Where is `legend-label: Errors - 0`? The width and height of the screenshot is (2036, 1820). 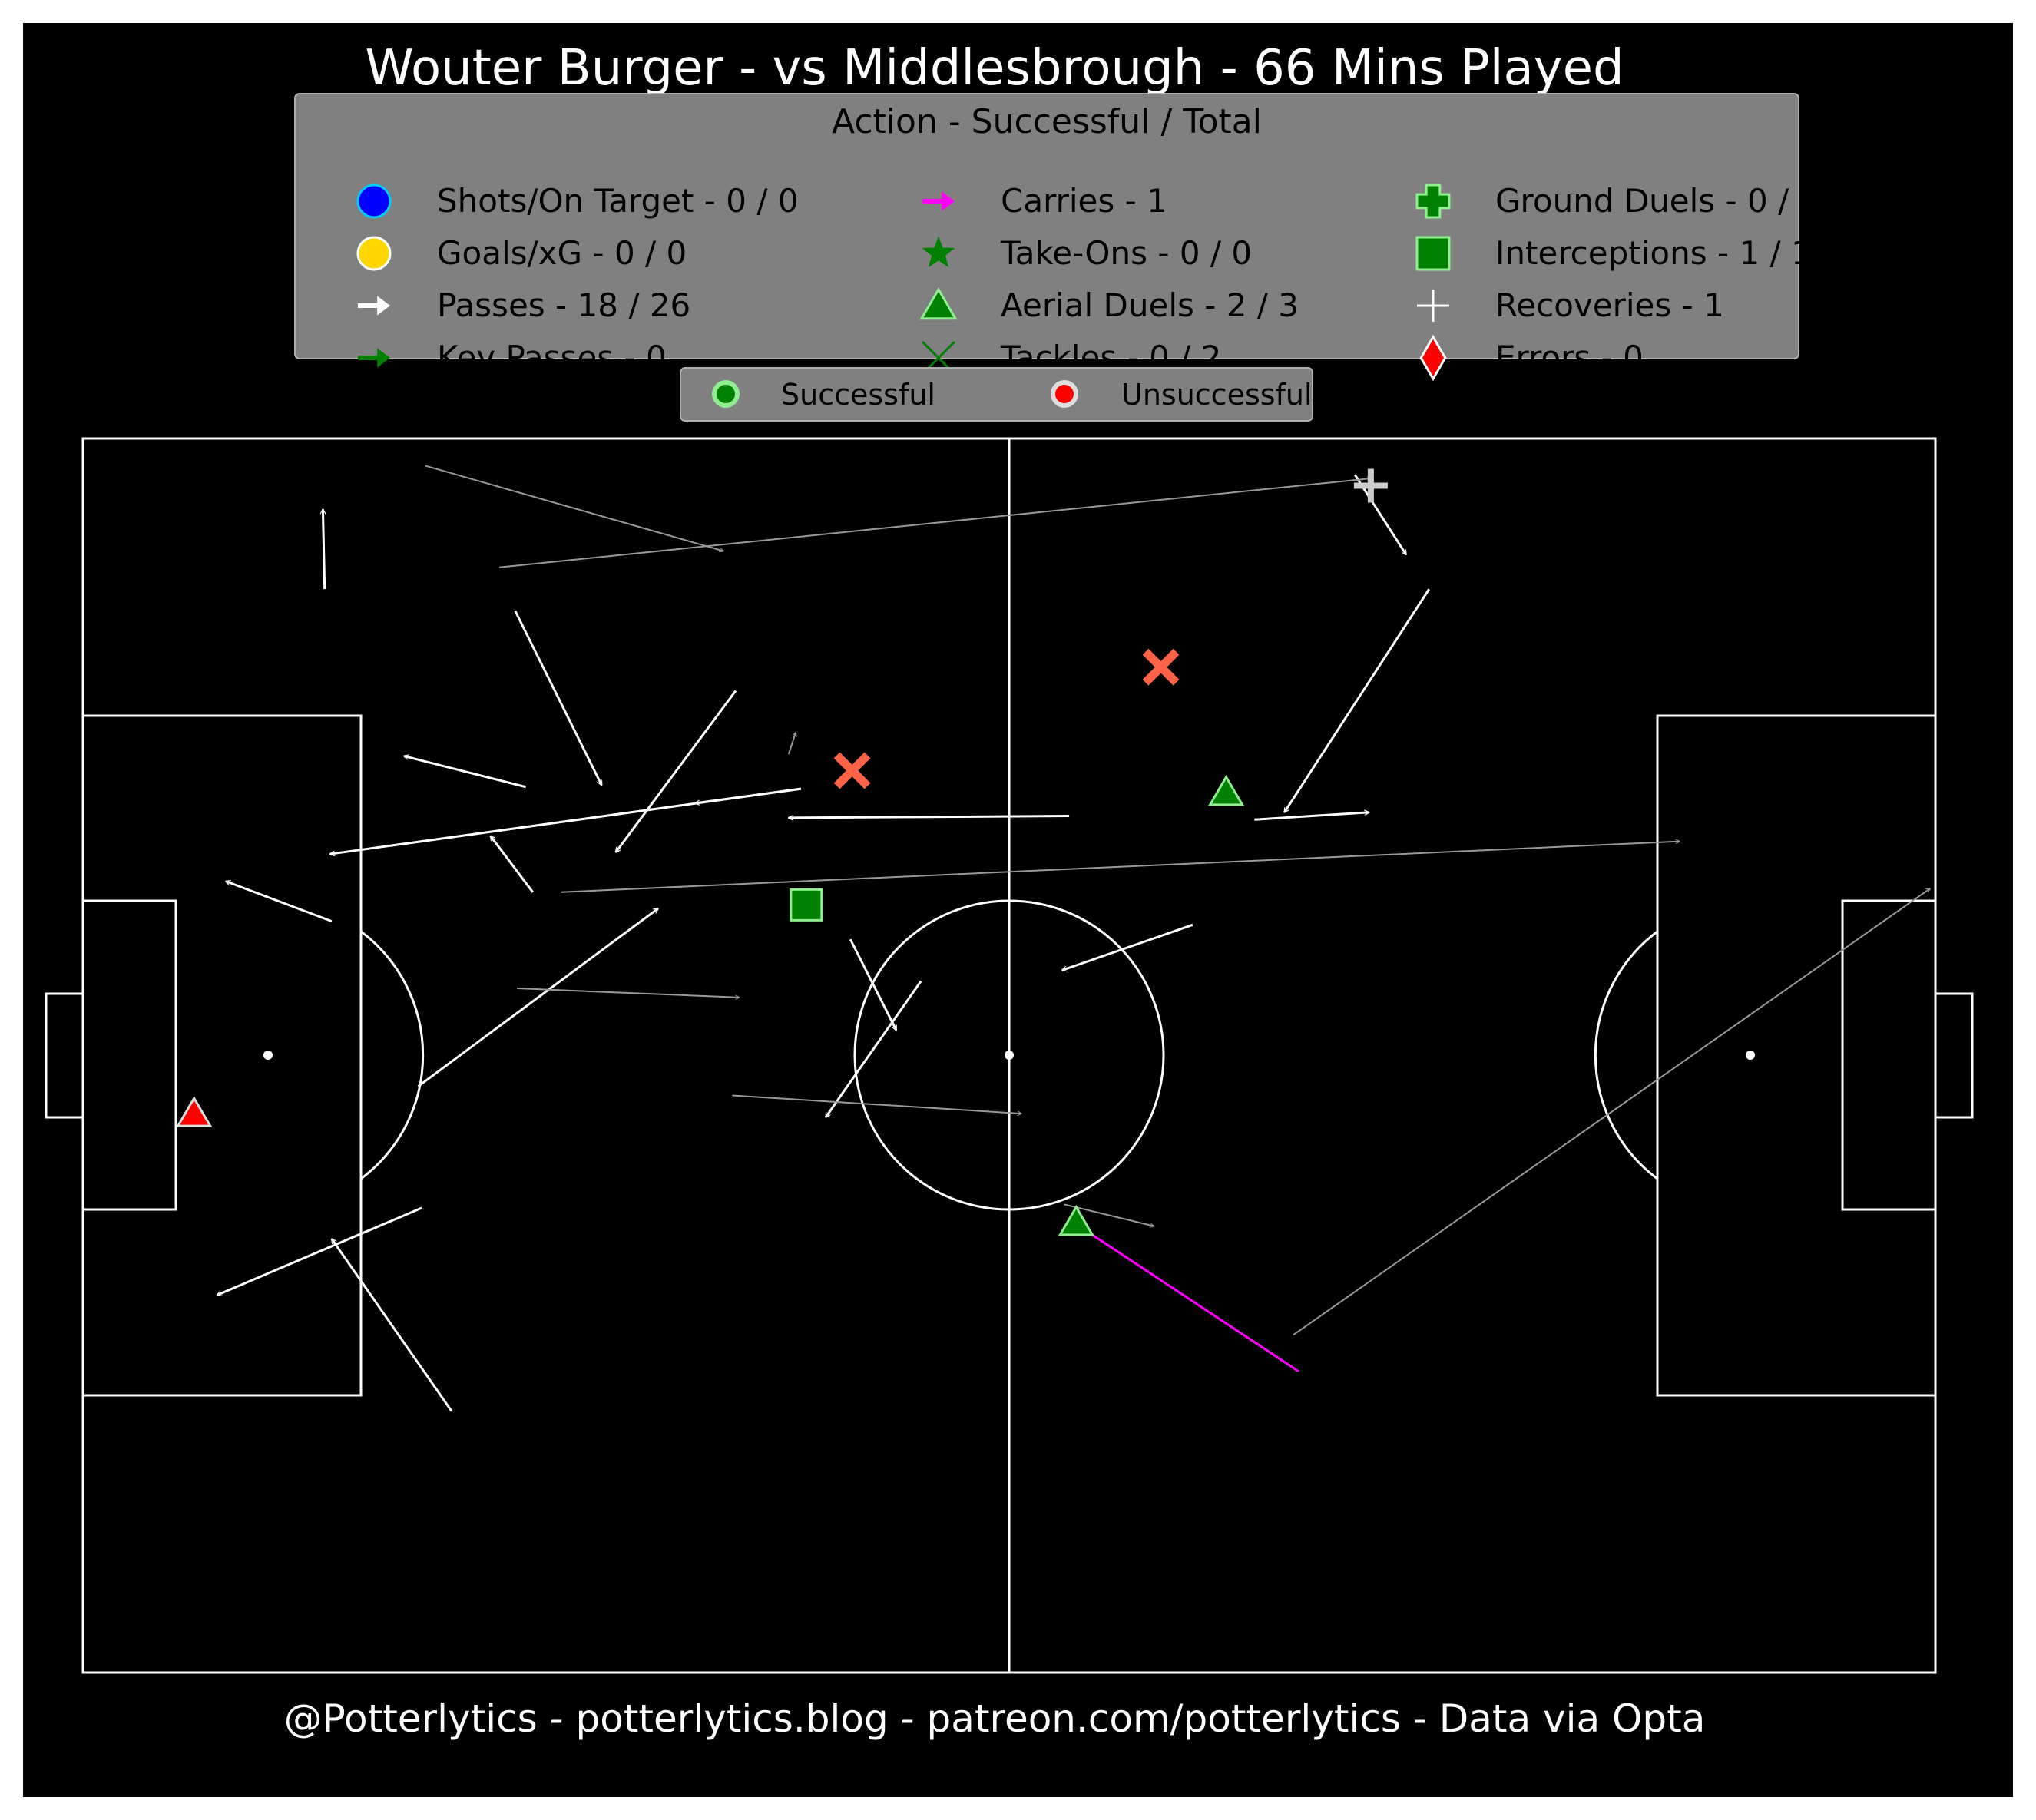
legend-label: Errors - 0 is located at coordinates (1569, 357).